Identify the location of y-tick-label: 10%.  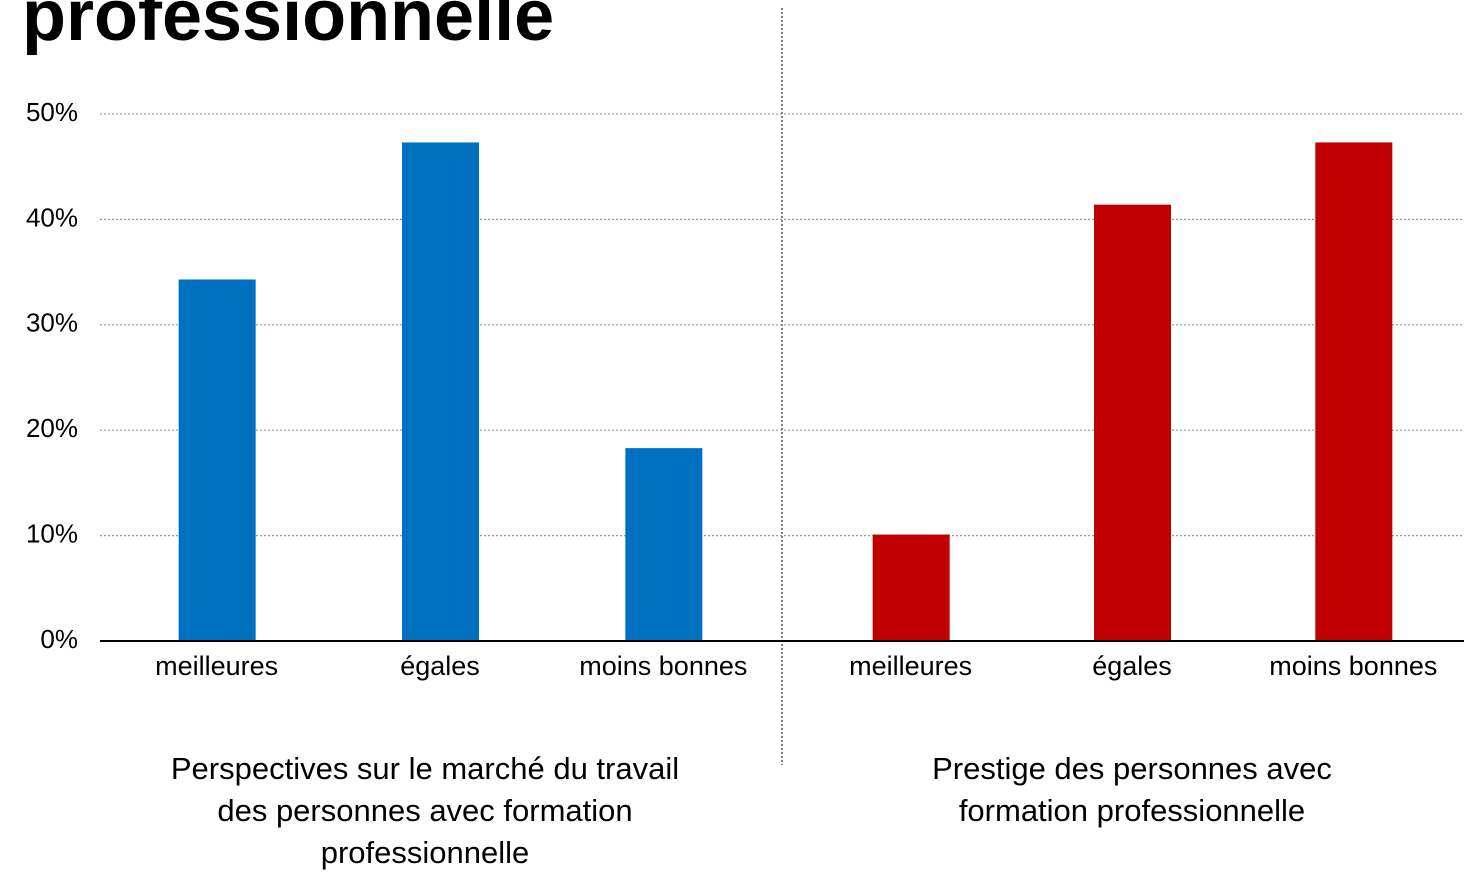
(52, 533).